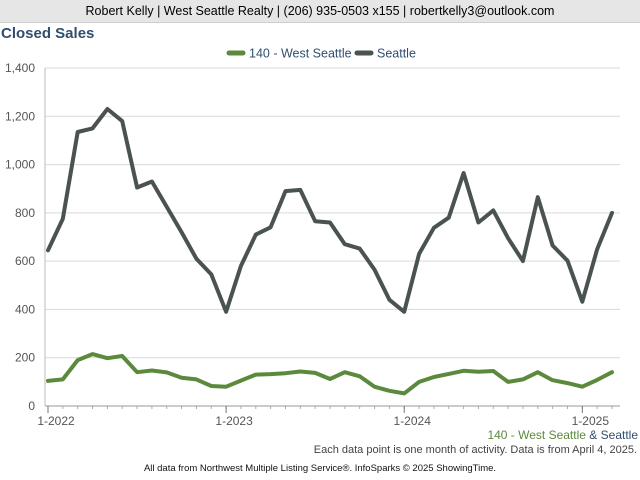 The width and height of the screenshot is (640, 480). Describe the element at coordinates (25, 213) in the screenshot. I see `y-tick-label: 800` at that location.